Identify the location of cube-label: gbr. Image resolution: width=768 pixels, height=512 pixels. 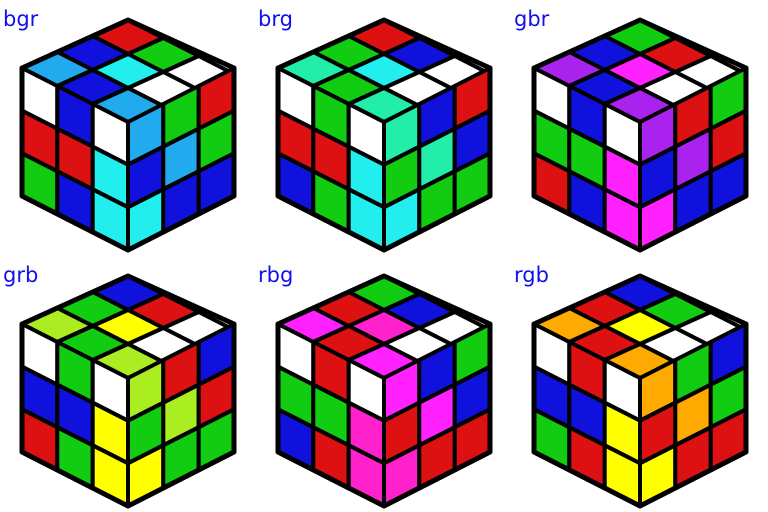
(532, 19).